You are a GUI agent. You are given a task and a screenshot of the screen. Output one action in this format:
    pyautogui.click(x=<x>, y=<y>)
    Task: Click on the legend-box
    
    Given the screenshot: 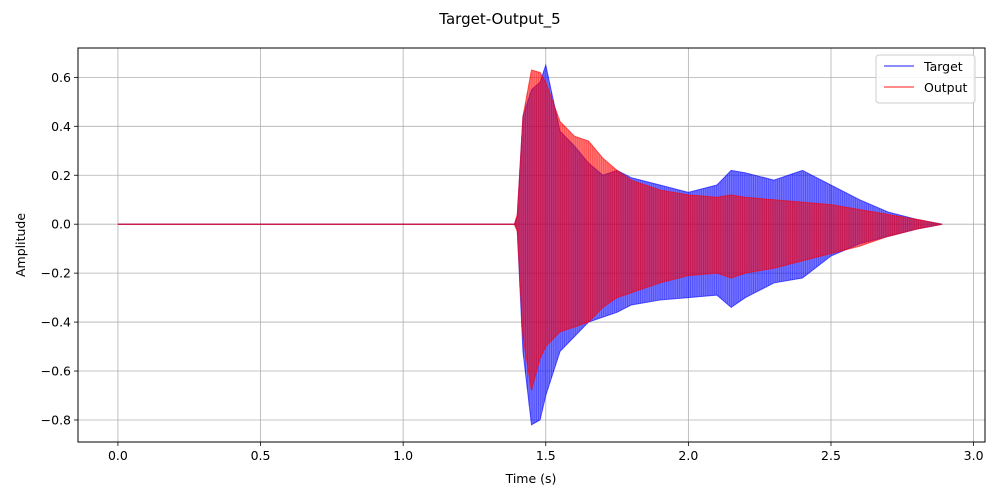 What is the action you would take?
    pyautogui.click(x=925, y=79)
    